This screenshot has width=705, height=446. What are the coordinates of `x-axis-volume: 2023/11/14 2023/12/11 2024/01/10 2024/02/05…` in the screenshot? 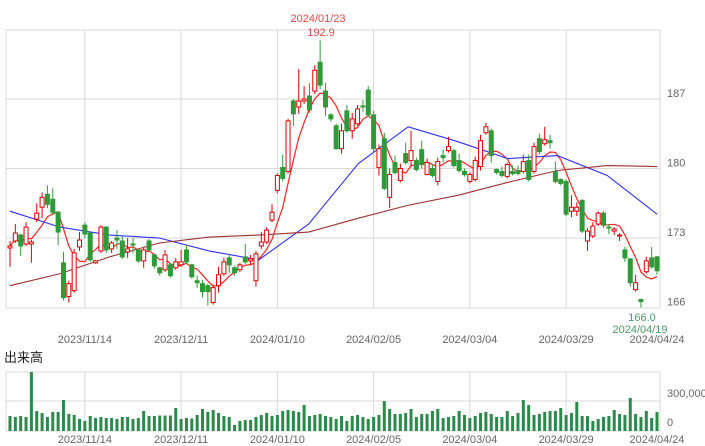 It's located at (371, 440).